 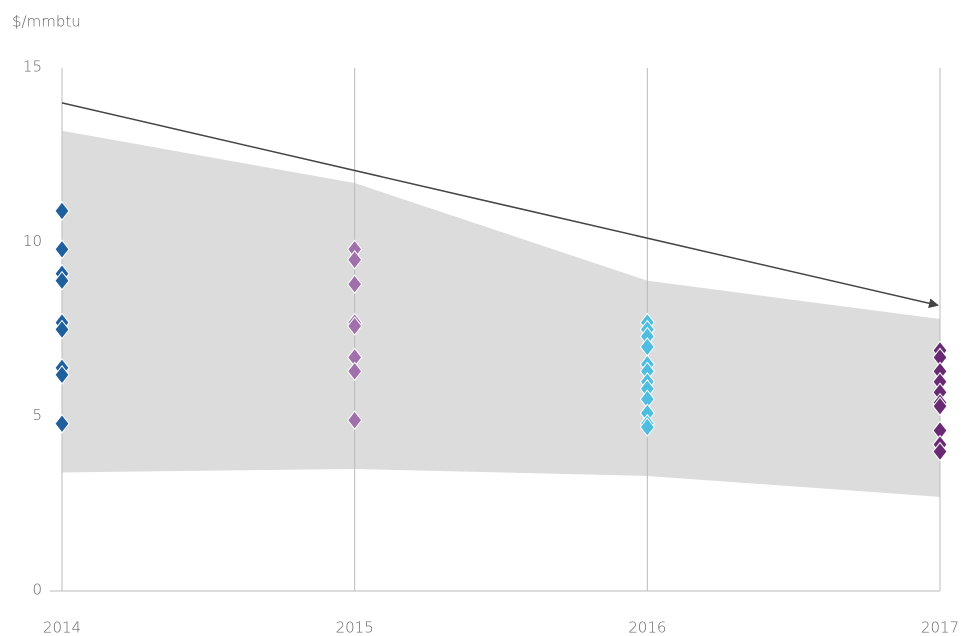 What do you see at coordinates (32, 241) in the screenshot?
I see `y-tick-label: 10` at bounding box center [32, 241].